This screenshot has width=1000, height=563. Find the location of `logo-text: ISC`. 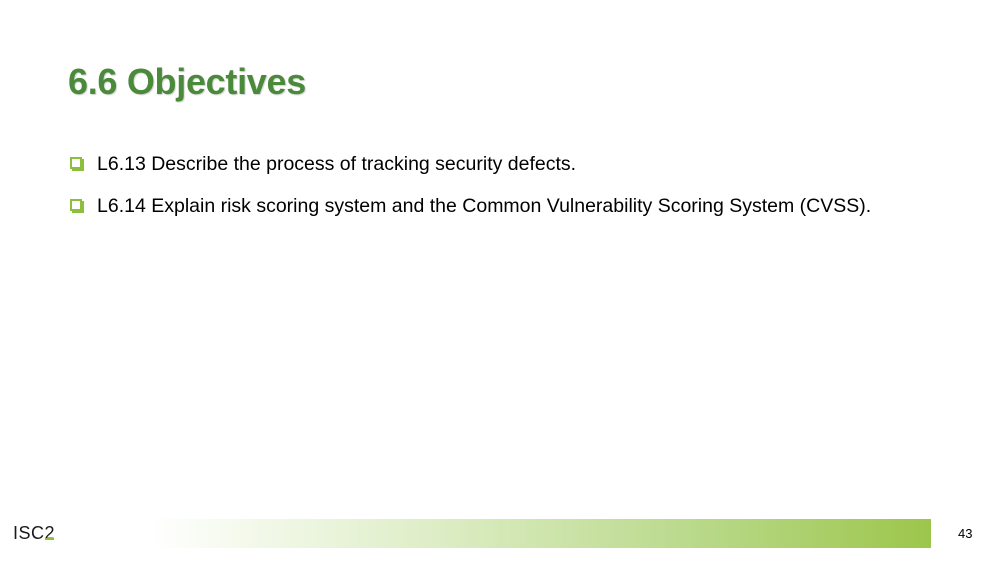

logo-text: ISC is located at coordinates (29, 533).